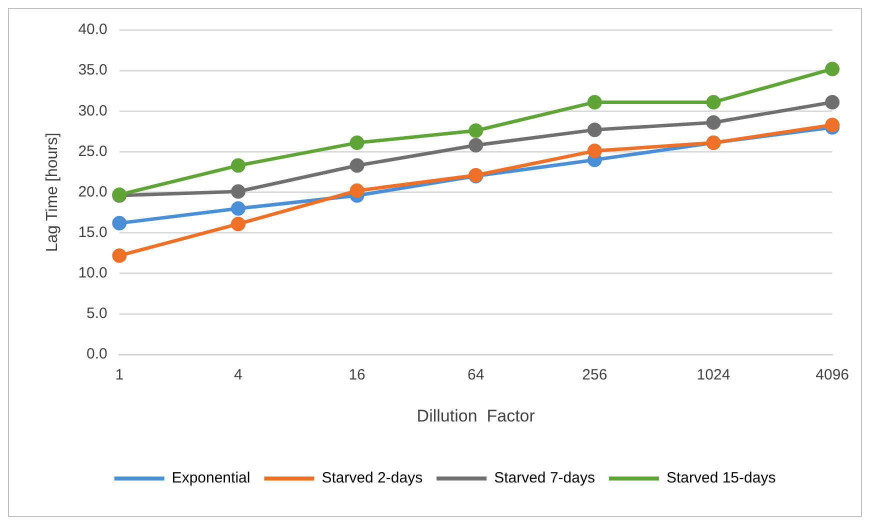  Describe the element at coordinates (93, 111) in the screenshot. I see `y-tick-label: 30.0` at that location.